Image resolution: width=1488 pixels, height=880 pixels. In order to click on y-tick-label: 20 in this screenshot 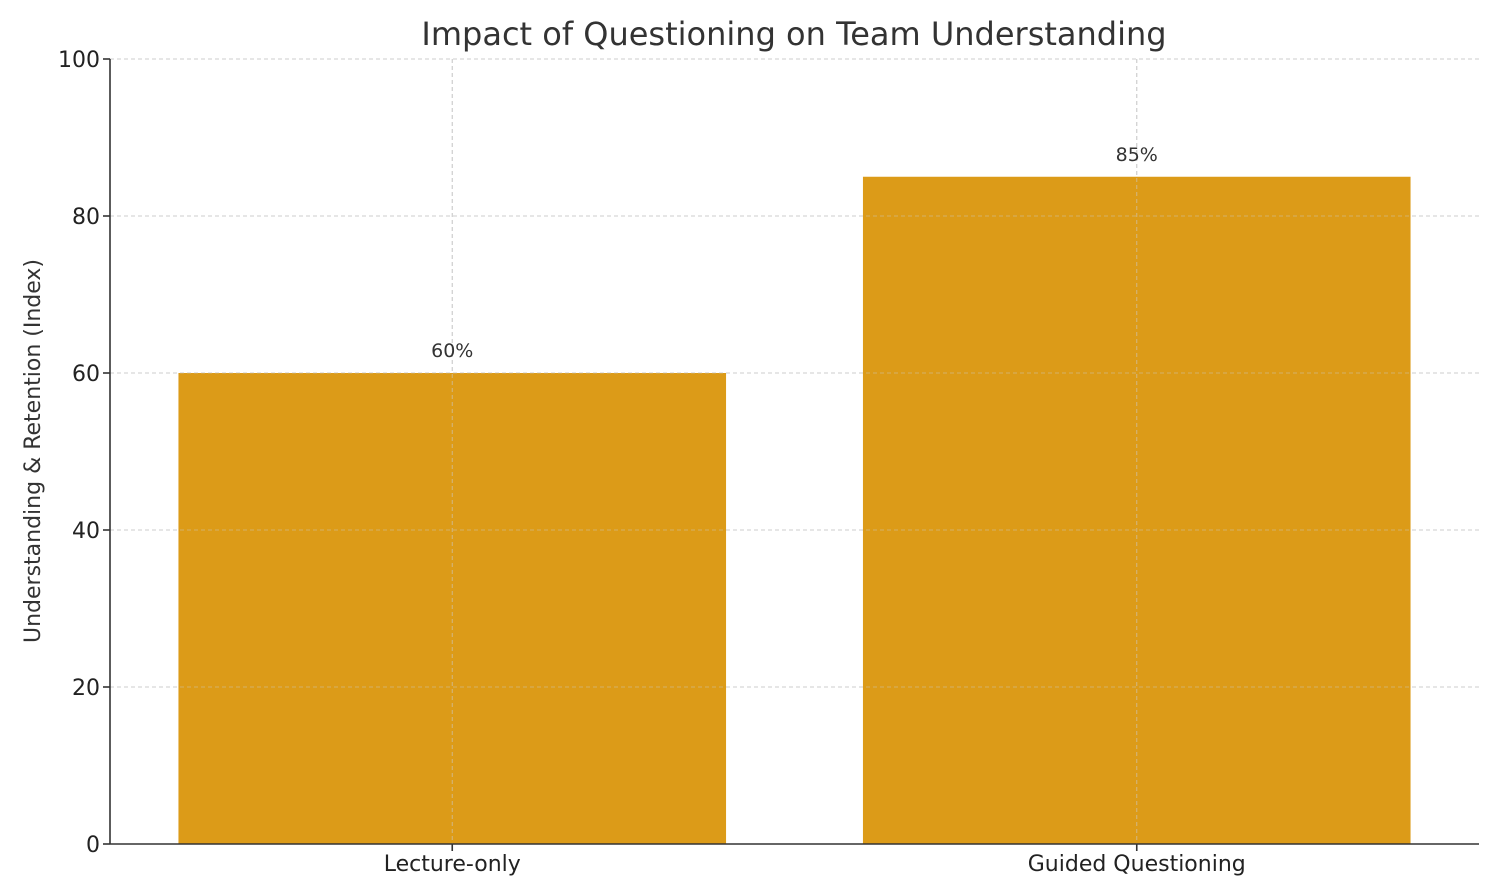, I will do `click(86, 688)`.